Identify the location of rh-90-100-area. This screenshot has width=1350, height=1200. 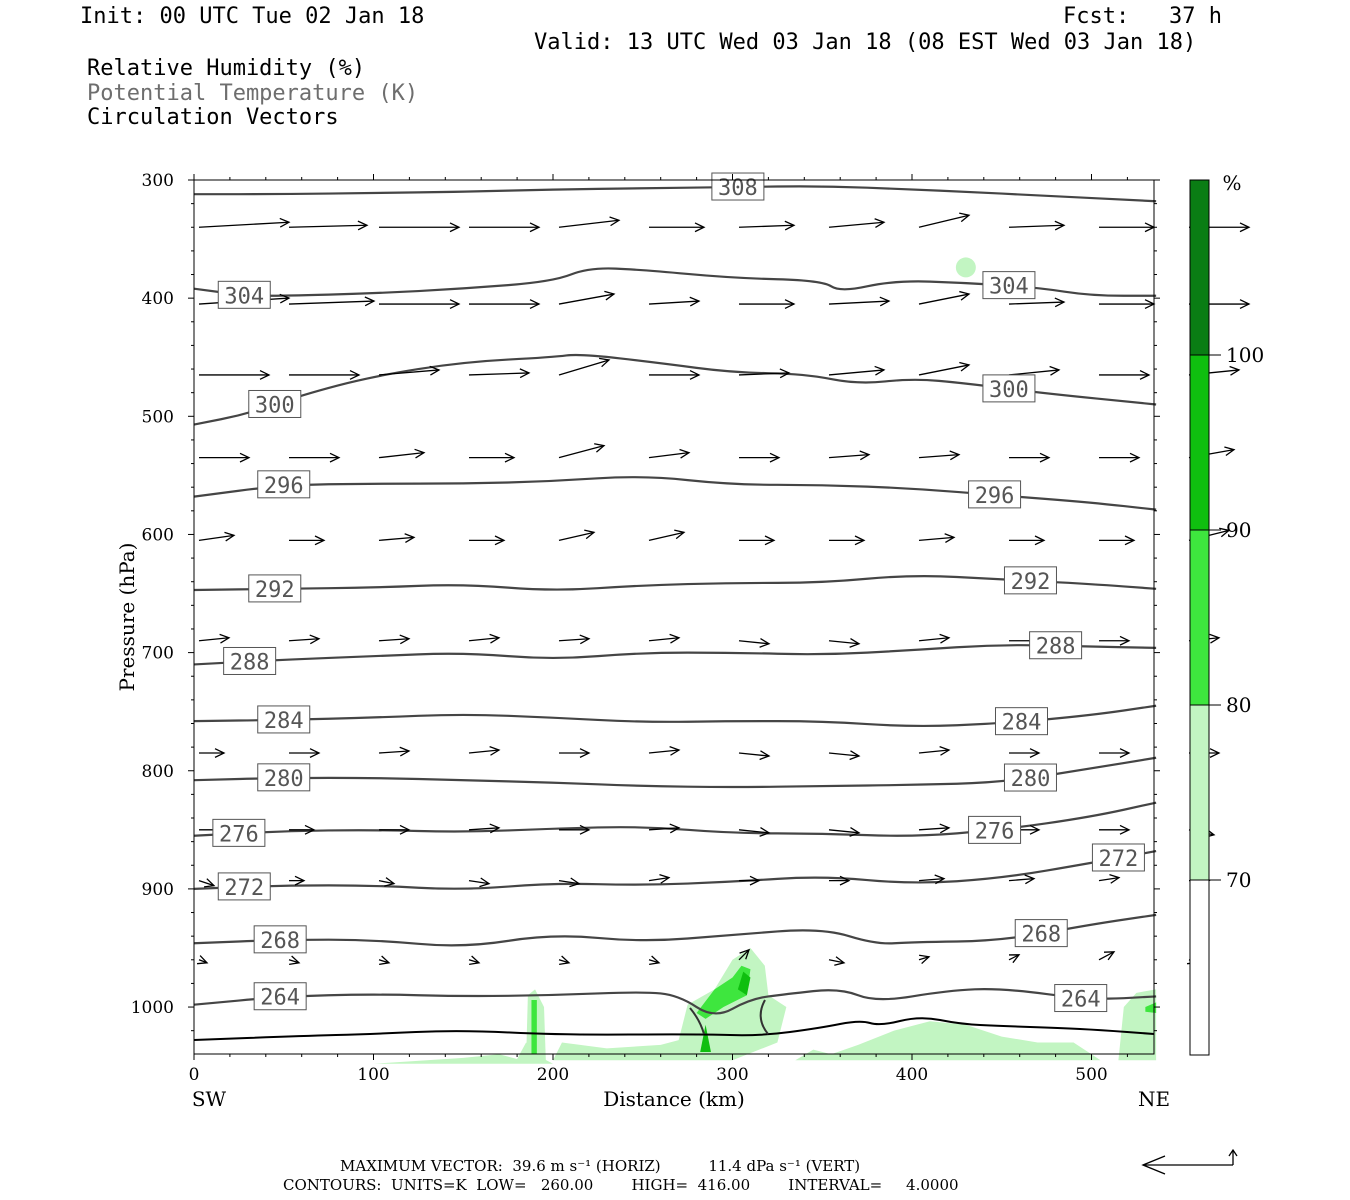
(705, 1038).